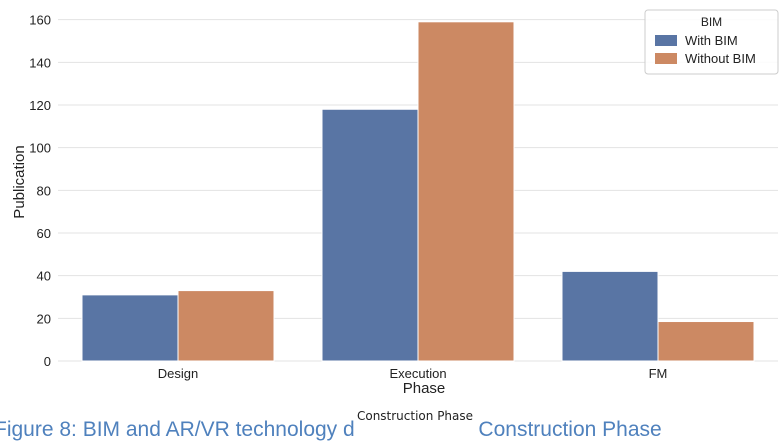  I want to click on legend-label: With BIM, so click(711, 40).